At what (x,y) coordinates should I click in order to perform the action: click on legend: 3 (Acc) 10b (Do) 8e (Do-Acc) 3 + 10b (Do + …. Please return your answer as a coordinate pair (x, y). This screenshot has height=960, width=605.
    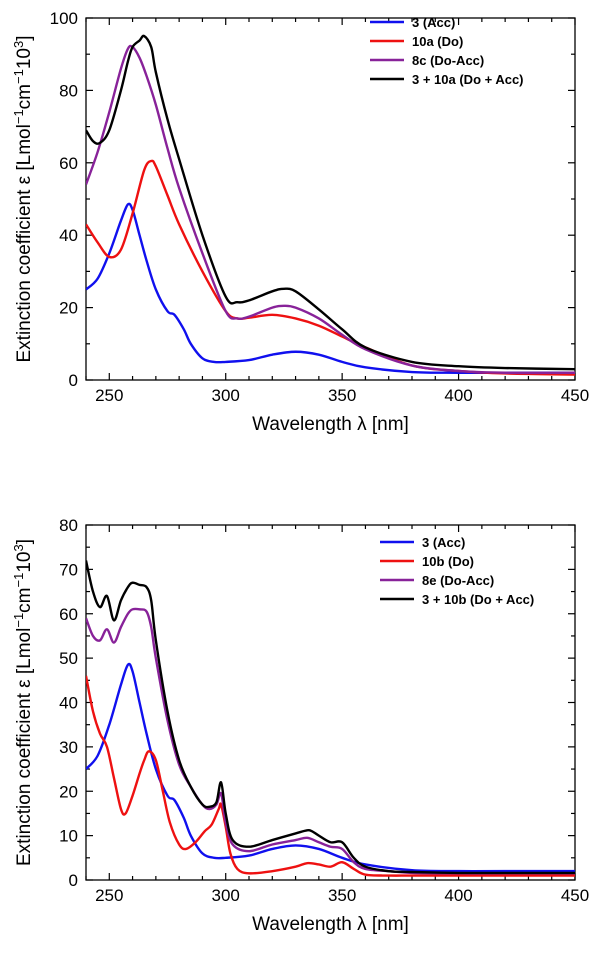
    Looking at the image, I should click on (457, 571).